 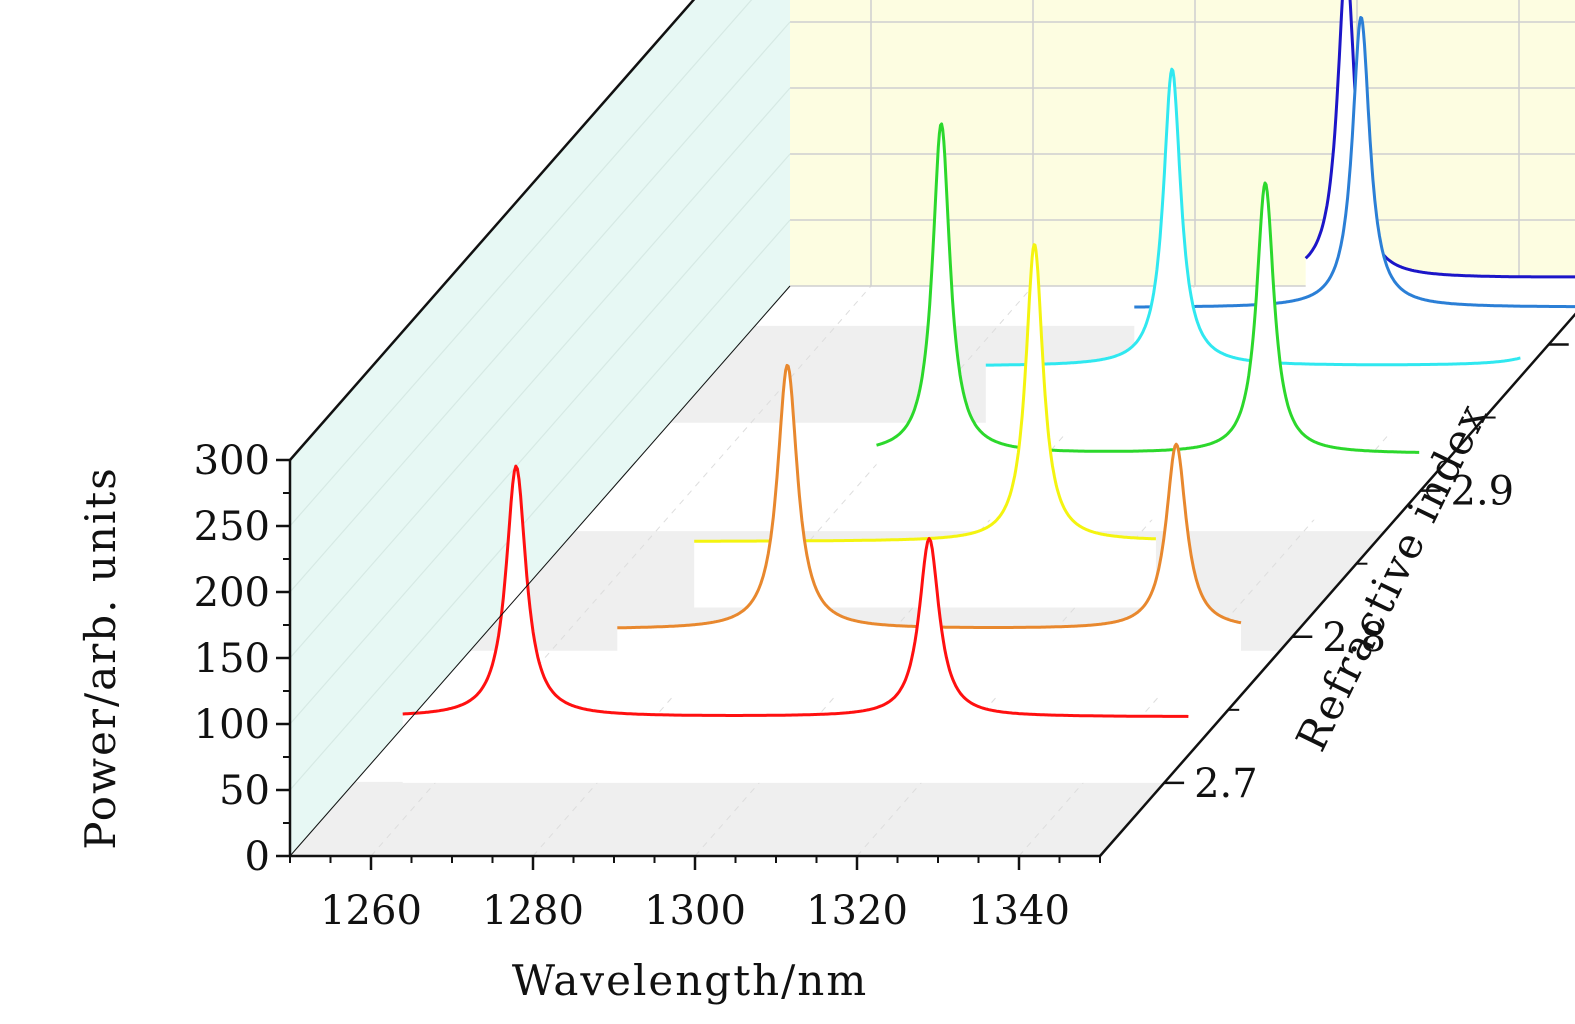 What do you see at coordinates (232, 527) in the screenshot?
I see `z-tick-label: 250` at bounding box center [232, 527].